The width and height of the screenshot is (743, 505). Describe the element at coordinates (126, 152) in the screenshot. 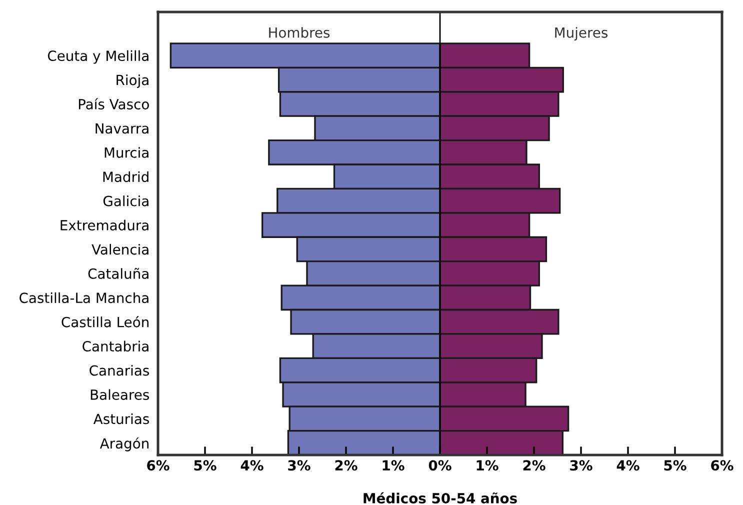

I see `y-tick-label: Murcia` at that location.